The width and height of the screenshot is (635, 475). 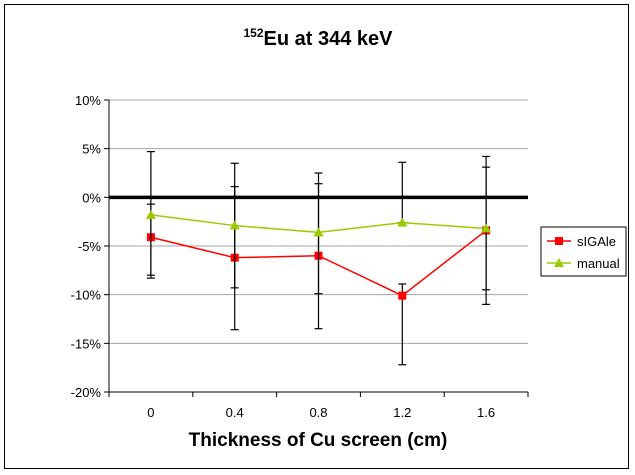 I want to click on x-axis-ticks: 0 0.4 0.8 1.2 1.6, so click(x=318, y=406).